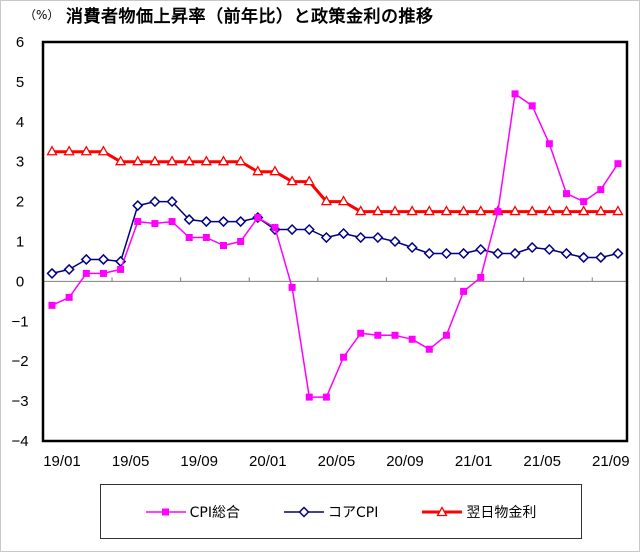  Describe the element at coordinates (474, 461) in the screenshot. I see `x-tick-label: 21/01` at that location.